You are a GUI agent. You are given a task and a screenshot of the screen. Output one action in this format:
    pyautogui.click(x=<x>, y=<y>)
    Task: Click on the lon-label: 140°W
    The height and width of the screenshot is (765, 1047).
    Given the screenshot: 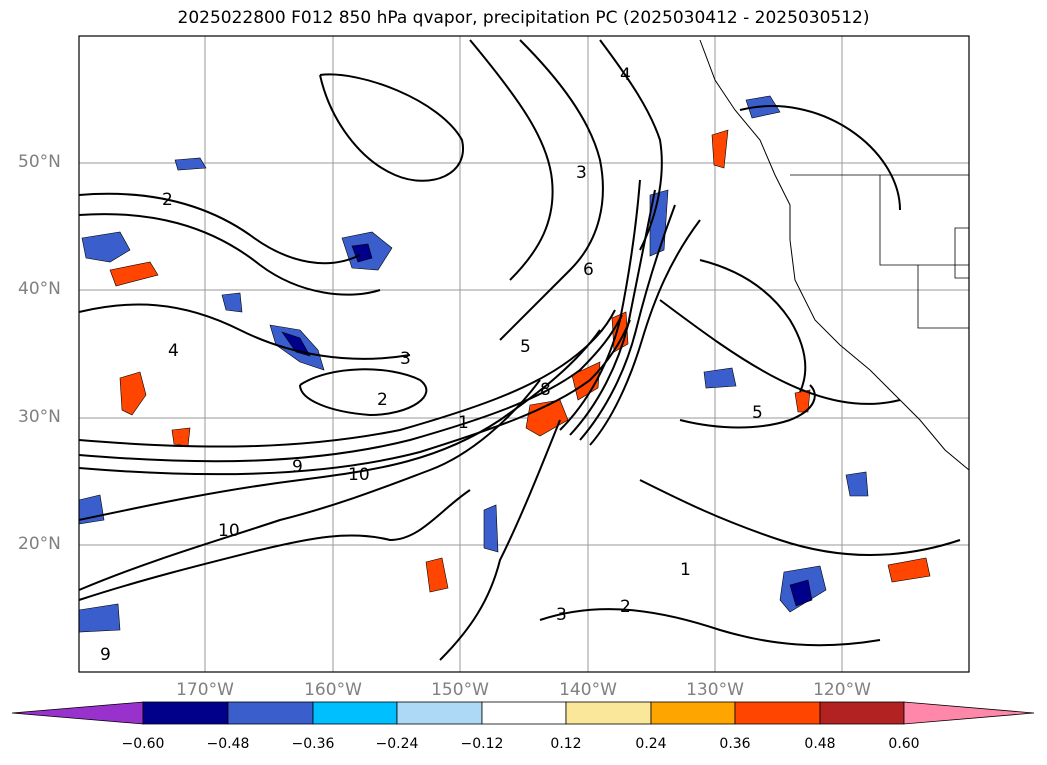 What is the action you would take?
    pyautogui.click(x=588, y=690)
    